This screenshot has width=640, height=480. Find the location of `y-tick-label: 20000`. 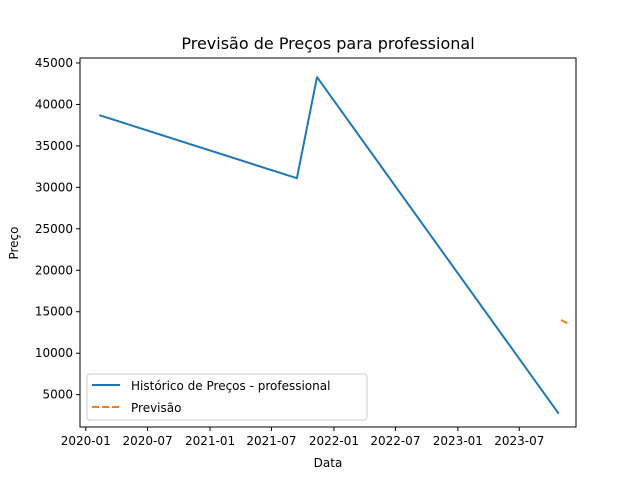

y-tick-label: 20000 is located at coordinates (54, 270).